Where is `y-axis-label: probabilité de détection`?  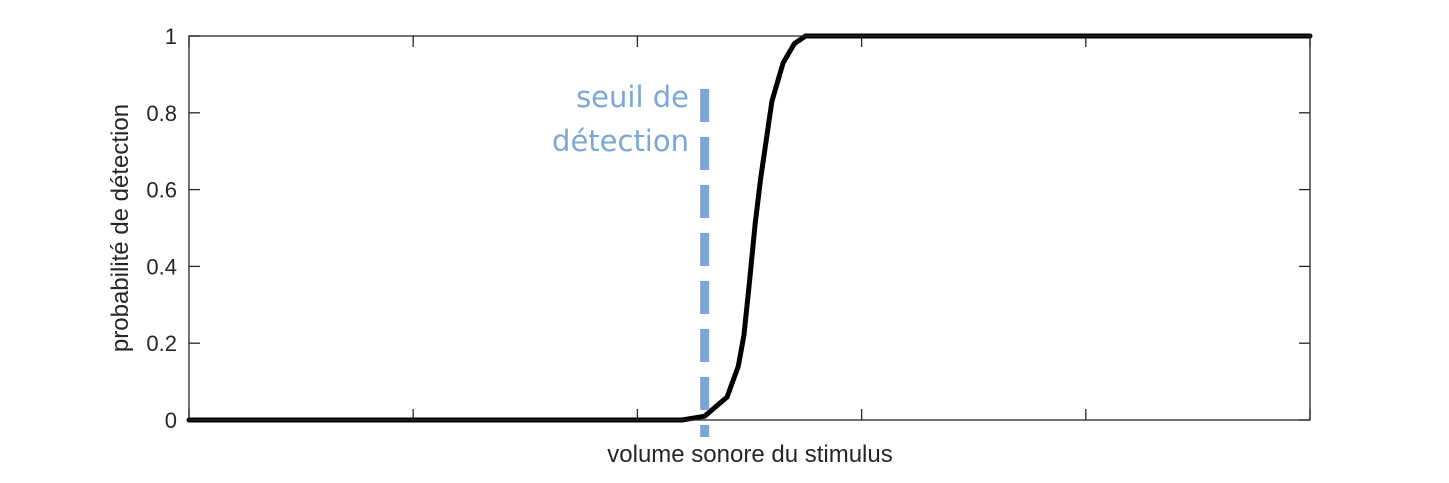 y-axis-label: probabilité de détection is located at coordinates (120, 228).